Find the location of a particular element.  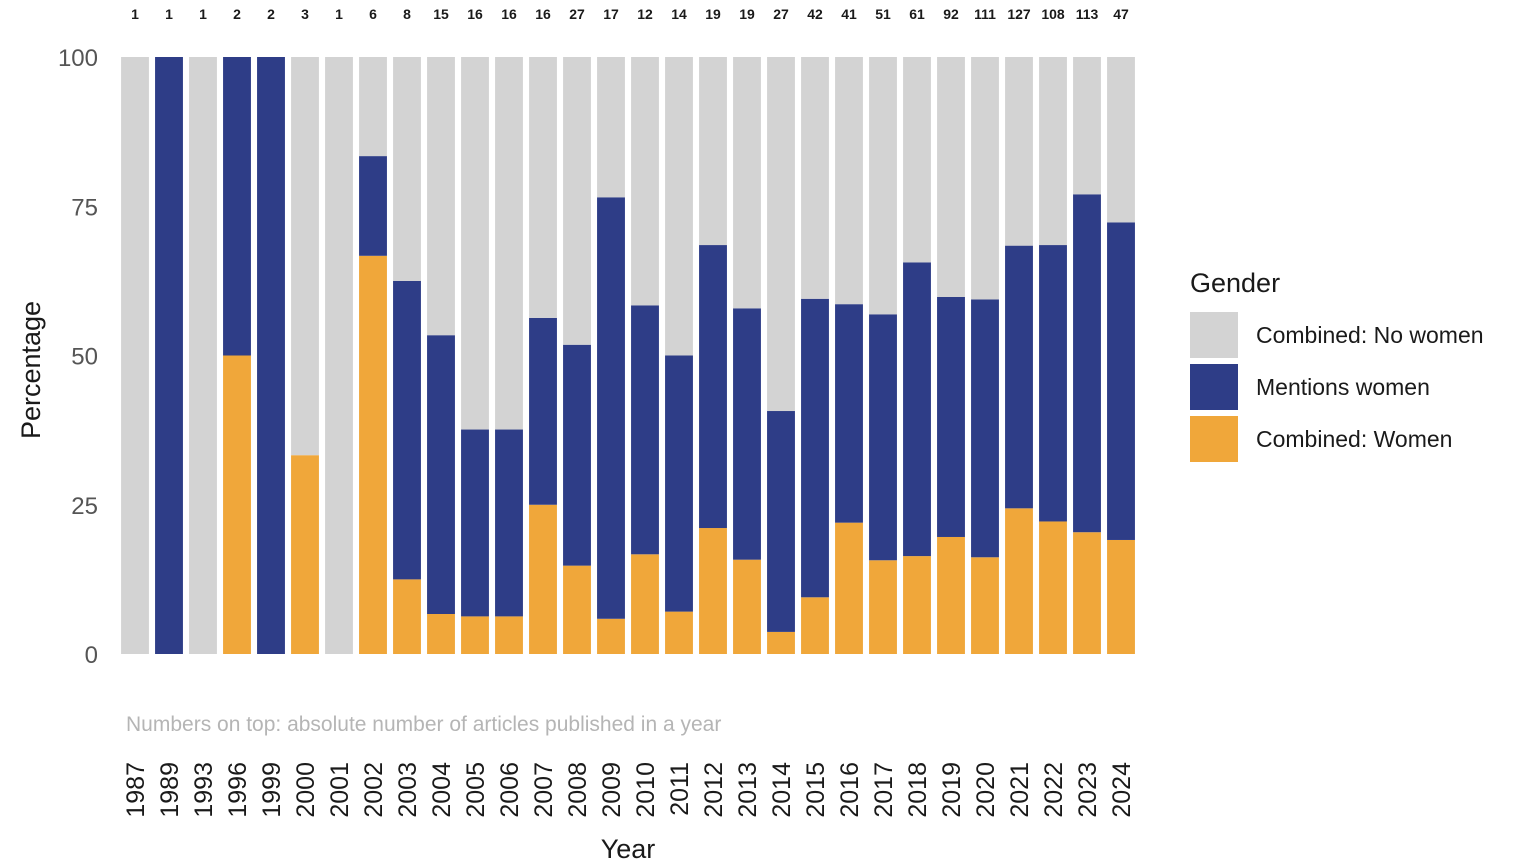

count-label-2012: 19 is located at coordinates (713, 14).